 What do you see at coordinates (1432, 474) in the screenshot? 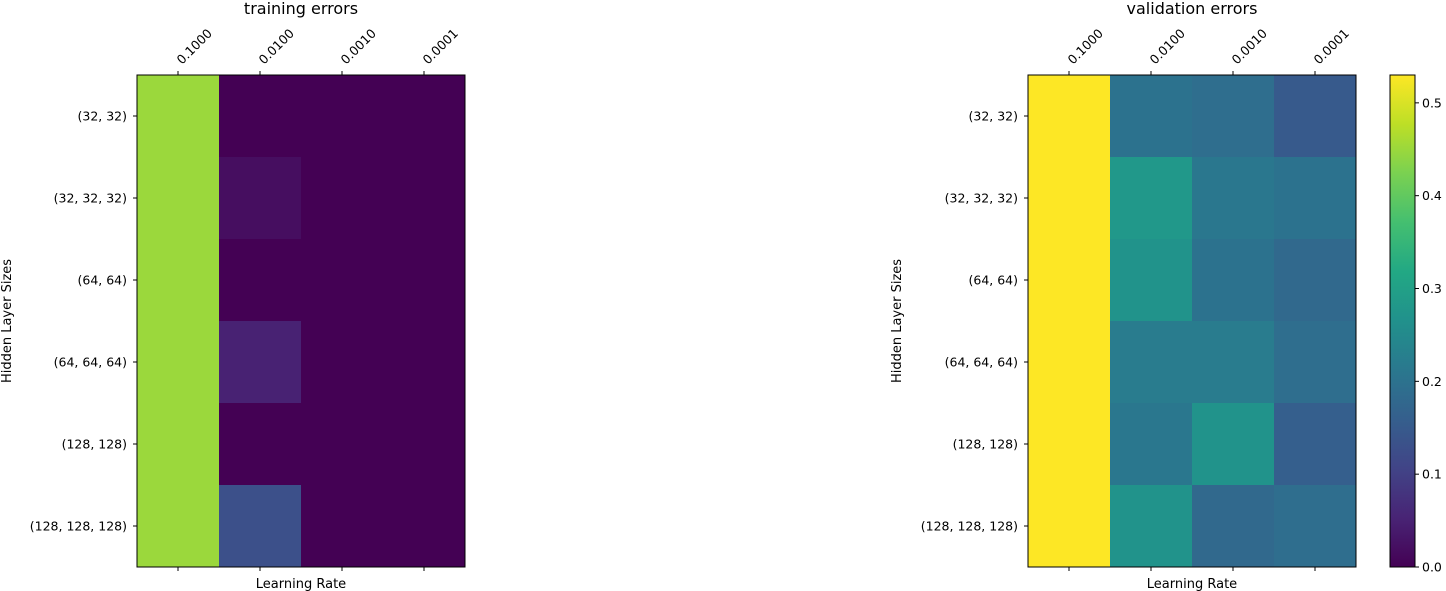
I see `colorbar-tick-label: 0.1` at bounding box center [1432, 474].